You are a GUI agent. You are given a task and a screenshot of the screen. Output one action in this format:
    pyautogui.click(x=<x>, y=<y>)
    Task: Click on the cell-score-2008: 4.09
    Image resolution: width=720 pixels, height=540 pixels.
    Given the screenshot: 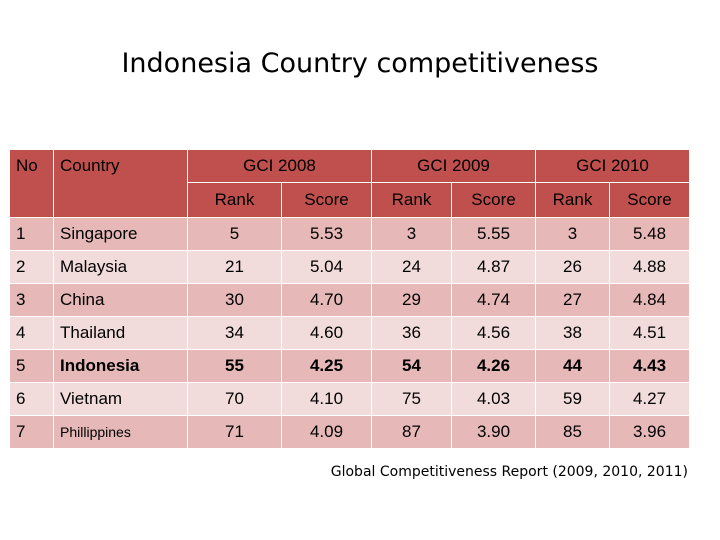 What is the action you would take?
    pyautogui.click(x=326, y=432)
    